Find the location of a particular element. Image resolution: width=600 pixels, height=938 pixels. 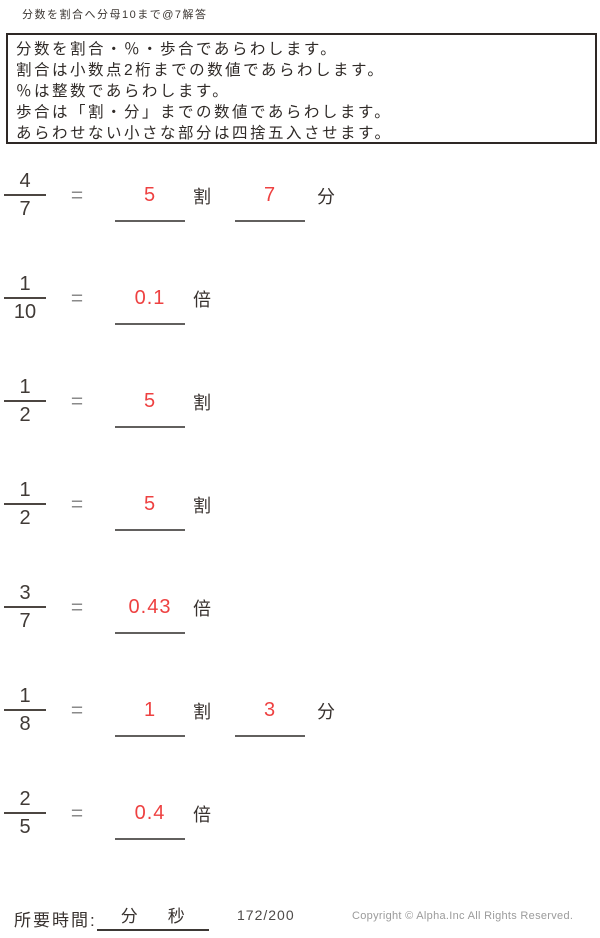

required-time-label: 所要時間: is located at coordinates (55, 920).